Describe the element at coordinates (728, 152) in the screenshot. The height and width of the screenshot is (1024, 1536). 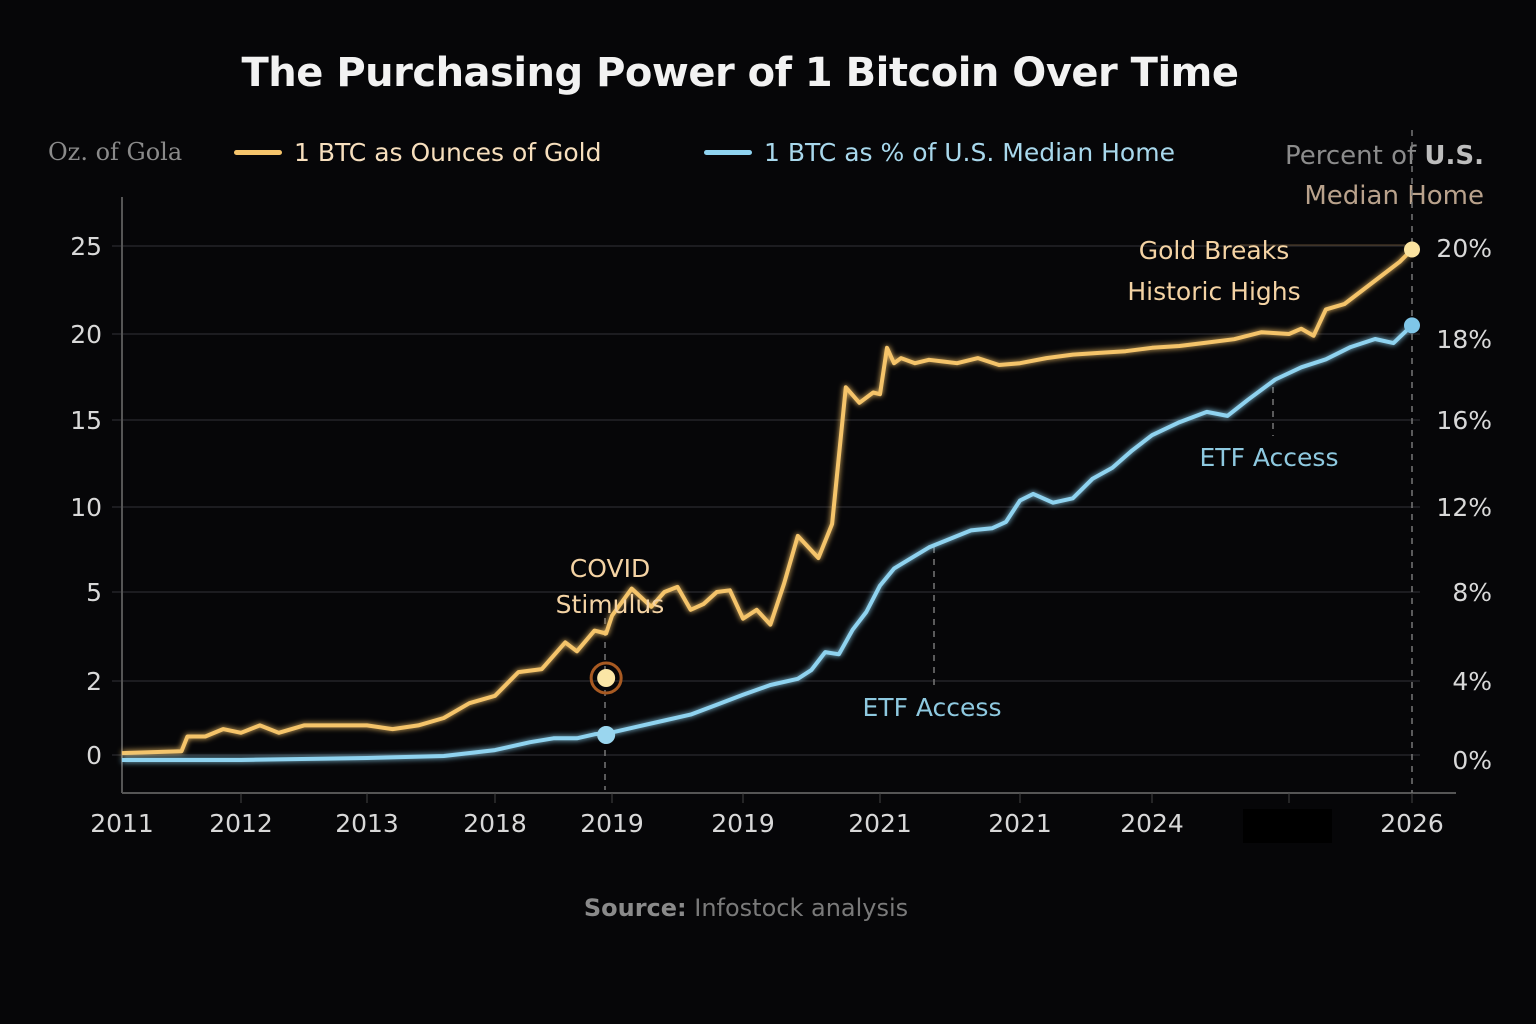
I see `legend-swatch-home` at that location.